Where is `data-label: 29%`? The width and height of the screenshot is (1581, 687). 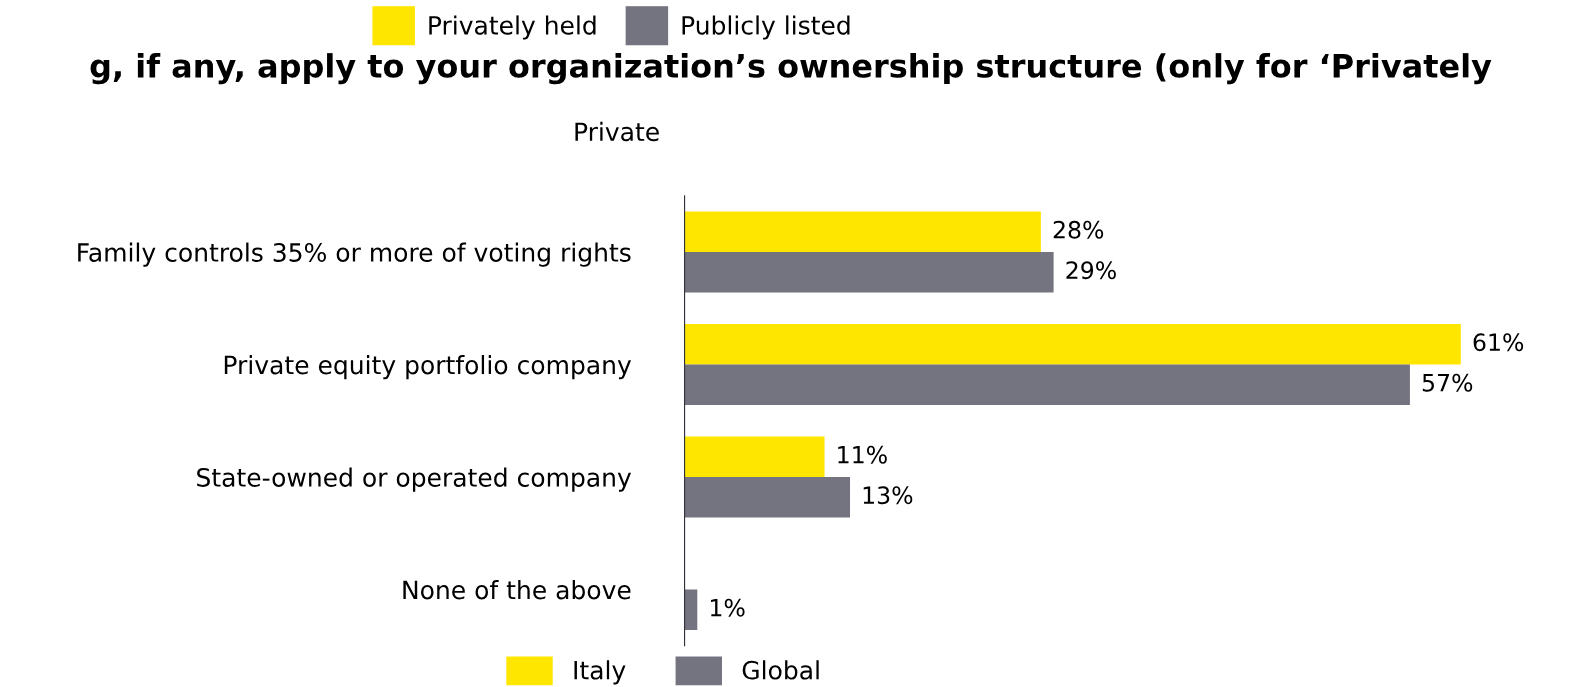 data-label: 29% is located at coordinates (1091, 270).